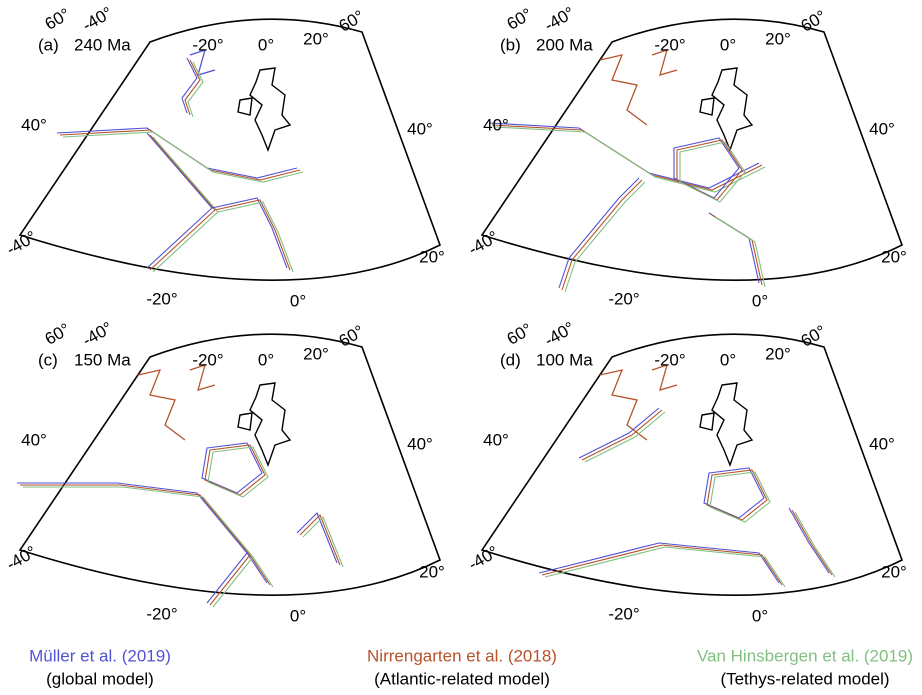 The height and width of the screenshot is (695, 922). What do you see at coordinates (805, 655) in the screenshot?
I see `legend-name: Van Hinsbergen et al. (2019)` at bounding box center [805, 655].